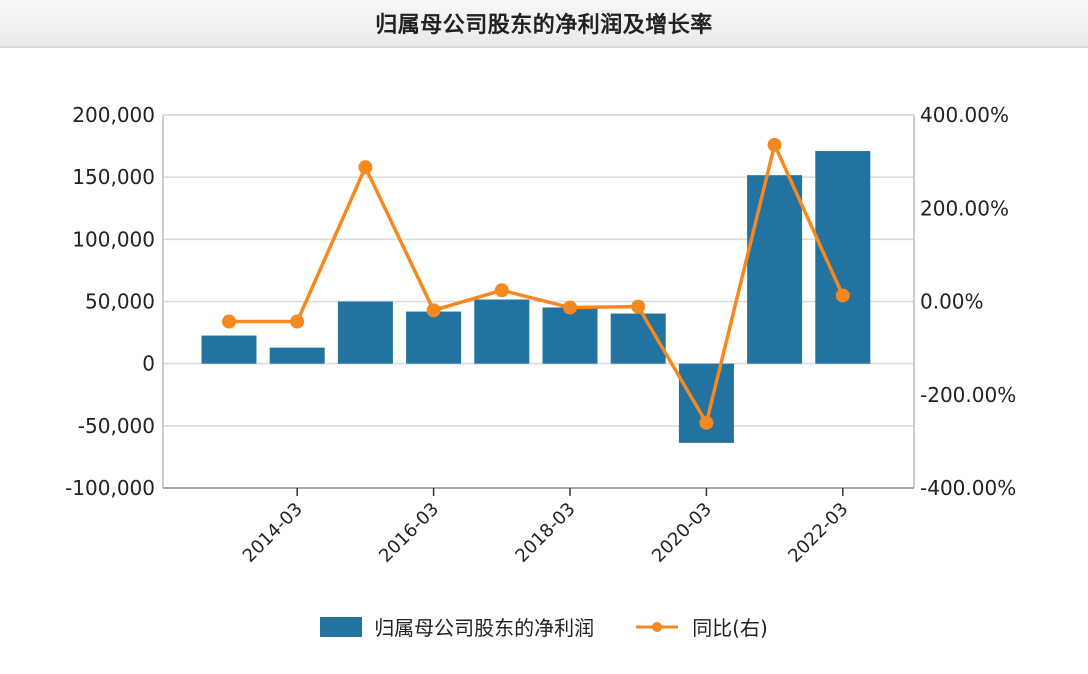  Describe the element at coordinates (682, 533) in the screenshot. I see `x-axis-tick-label: 2020-03` at that location.